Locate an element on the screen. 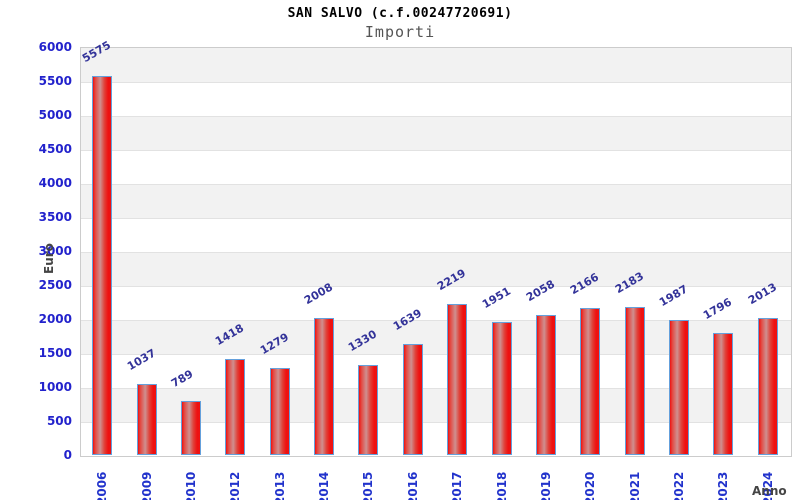 The image size is (800, 500). x-axis-title: Anno is located at coordinates (769, 491).